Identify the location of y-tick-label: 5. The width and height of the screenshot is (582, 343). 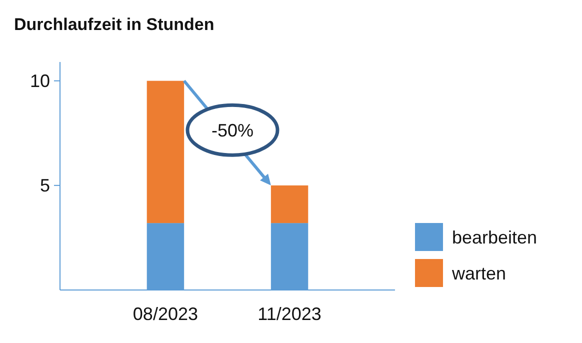
(45, 186).